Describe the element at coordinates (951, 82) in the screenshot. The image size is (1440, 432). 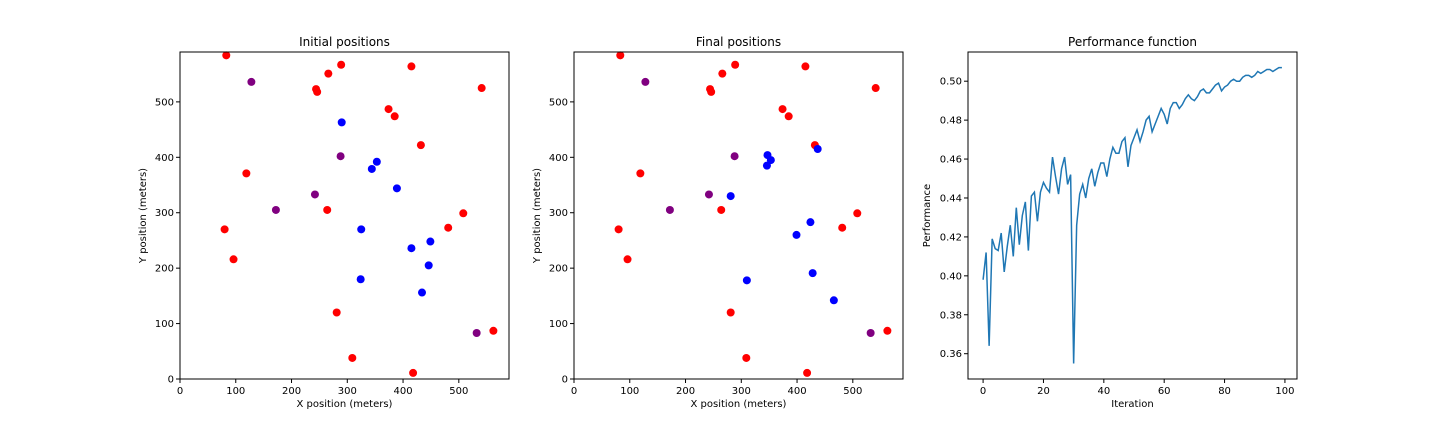
I see `y-tick-label: 0.50` at that location.